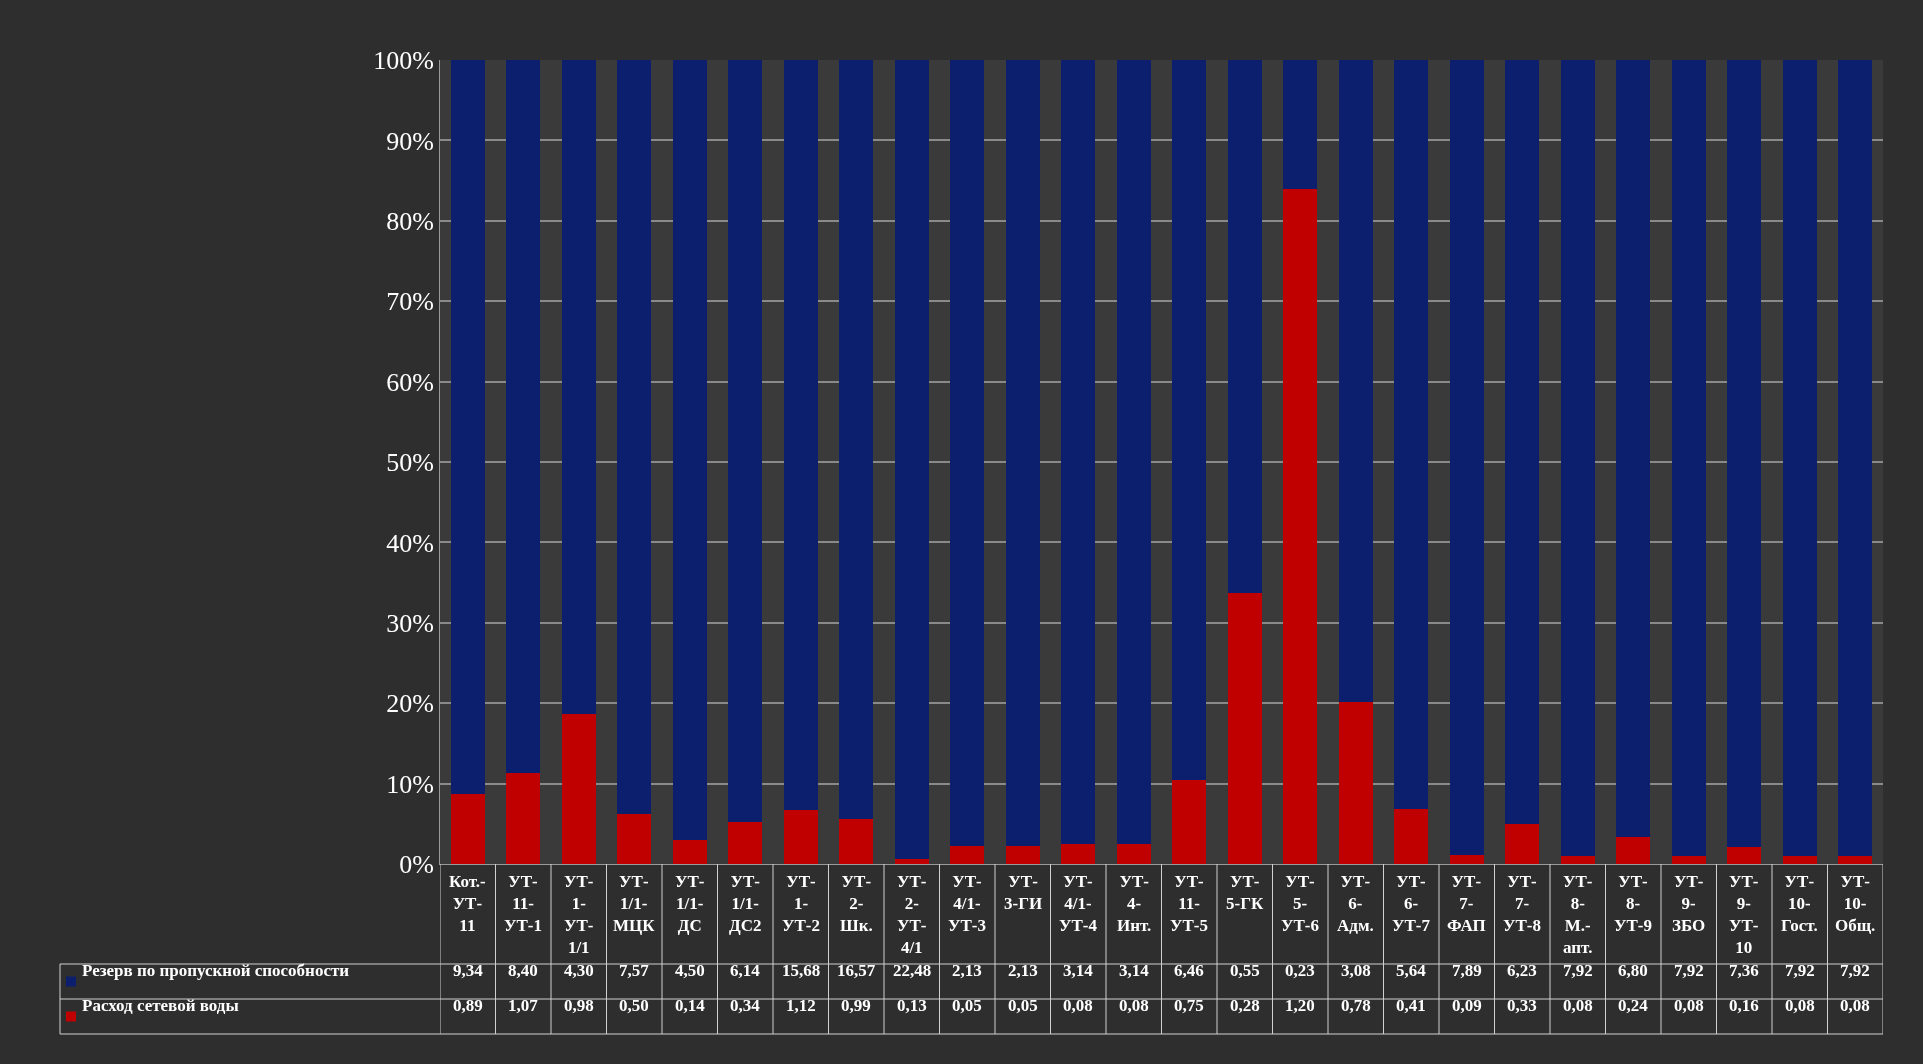 This screenshot has width=1923, height=1064. What do you see at coordinates (1744, 1005) in the screenshot?
I see `text: 0,16` at bounding box center [1744, 1005].